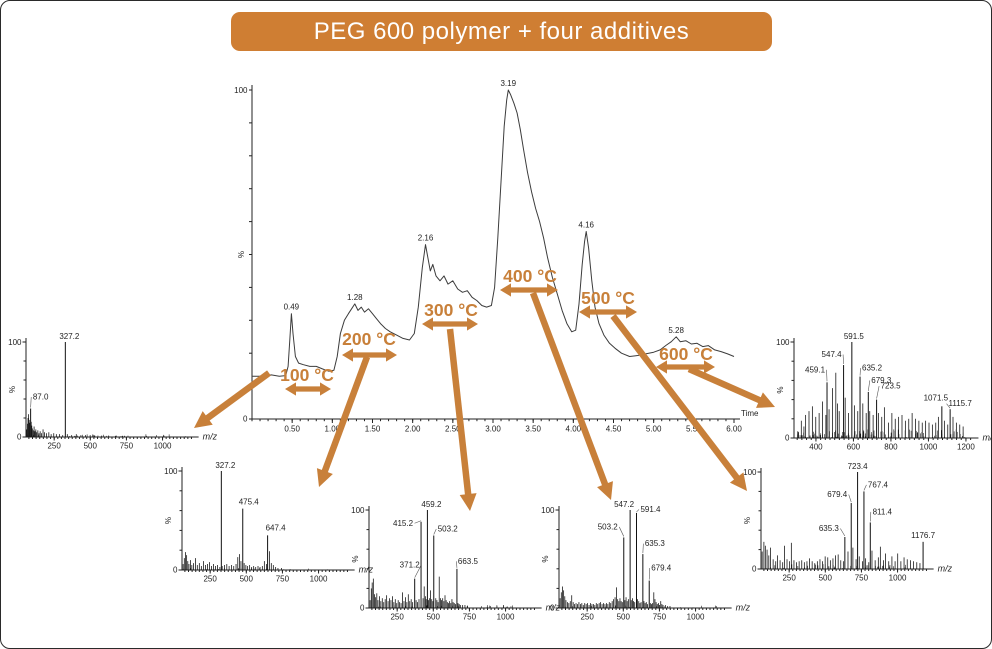 The width and height of the screenshot is (992, 649). What do you see at coordinates (883, 511) in the screenshot?
I see `peak-label: 811.4` at bounding box center [883, 511].